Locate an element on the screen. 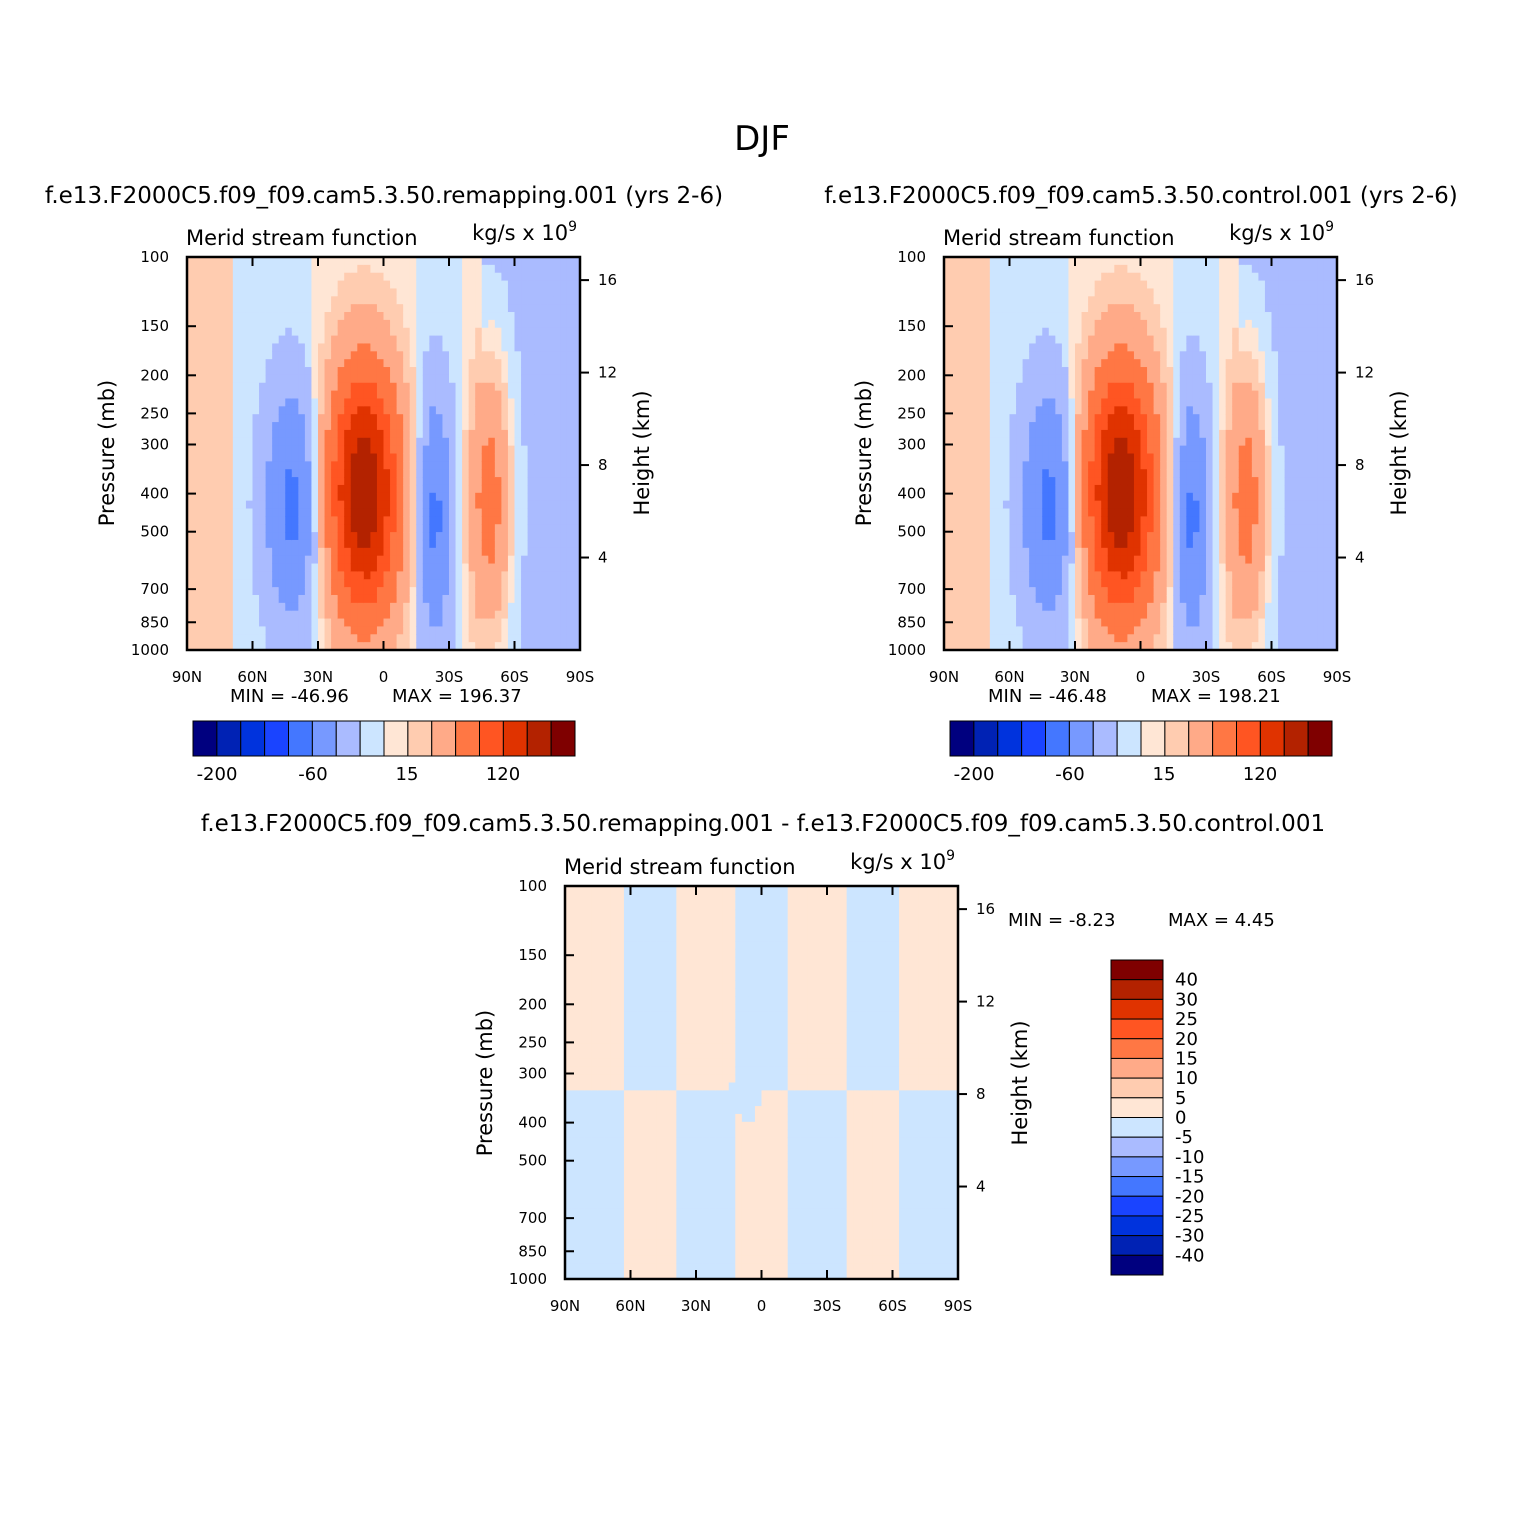 Image resolution: width=1524 pixels, height=1524 pixels. x-tick-label: 90S is located at coordinates (580, 677).